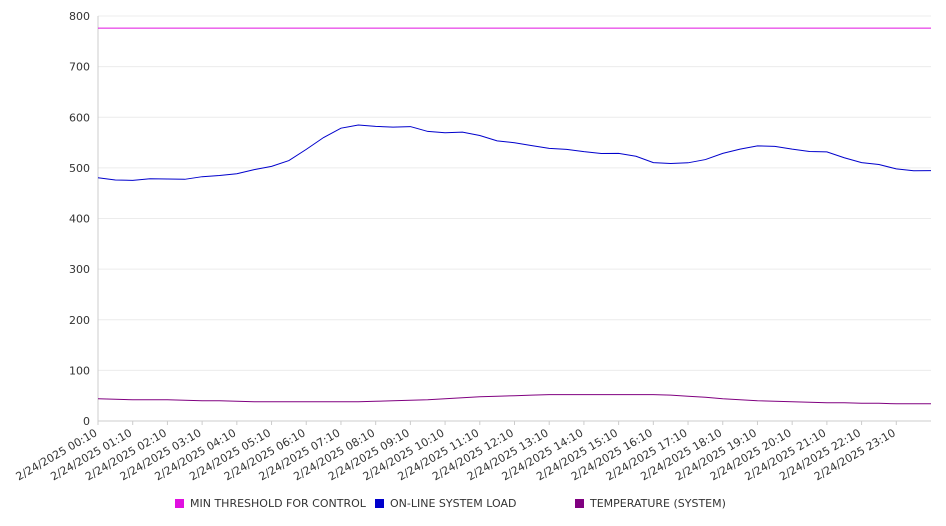  Describe the element at coordinates (79, 269) in the screenshot. I see `y-tick-label: 300` at that location.